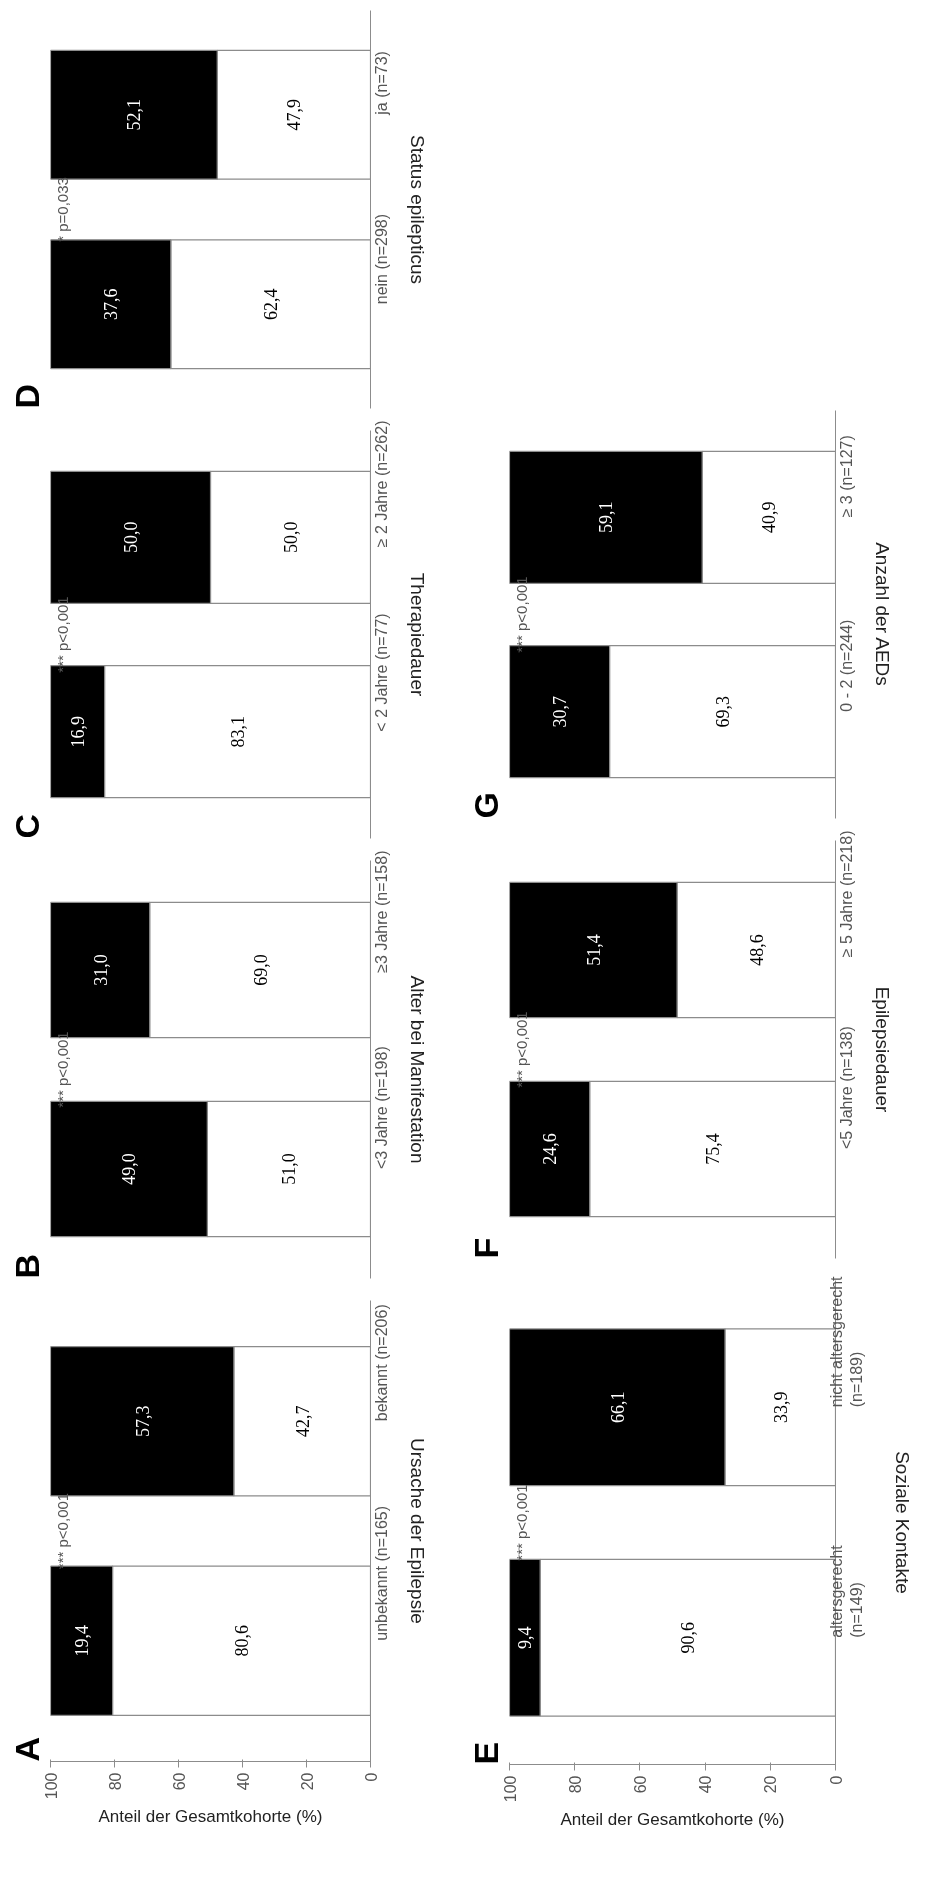 The image size is (941, 1901). I want to click on data-label: 83,1, so click(238, 731).